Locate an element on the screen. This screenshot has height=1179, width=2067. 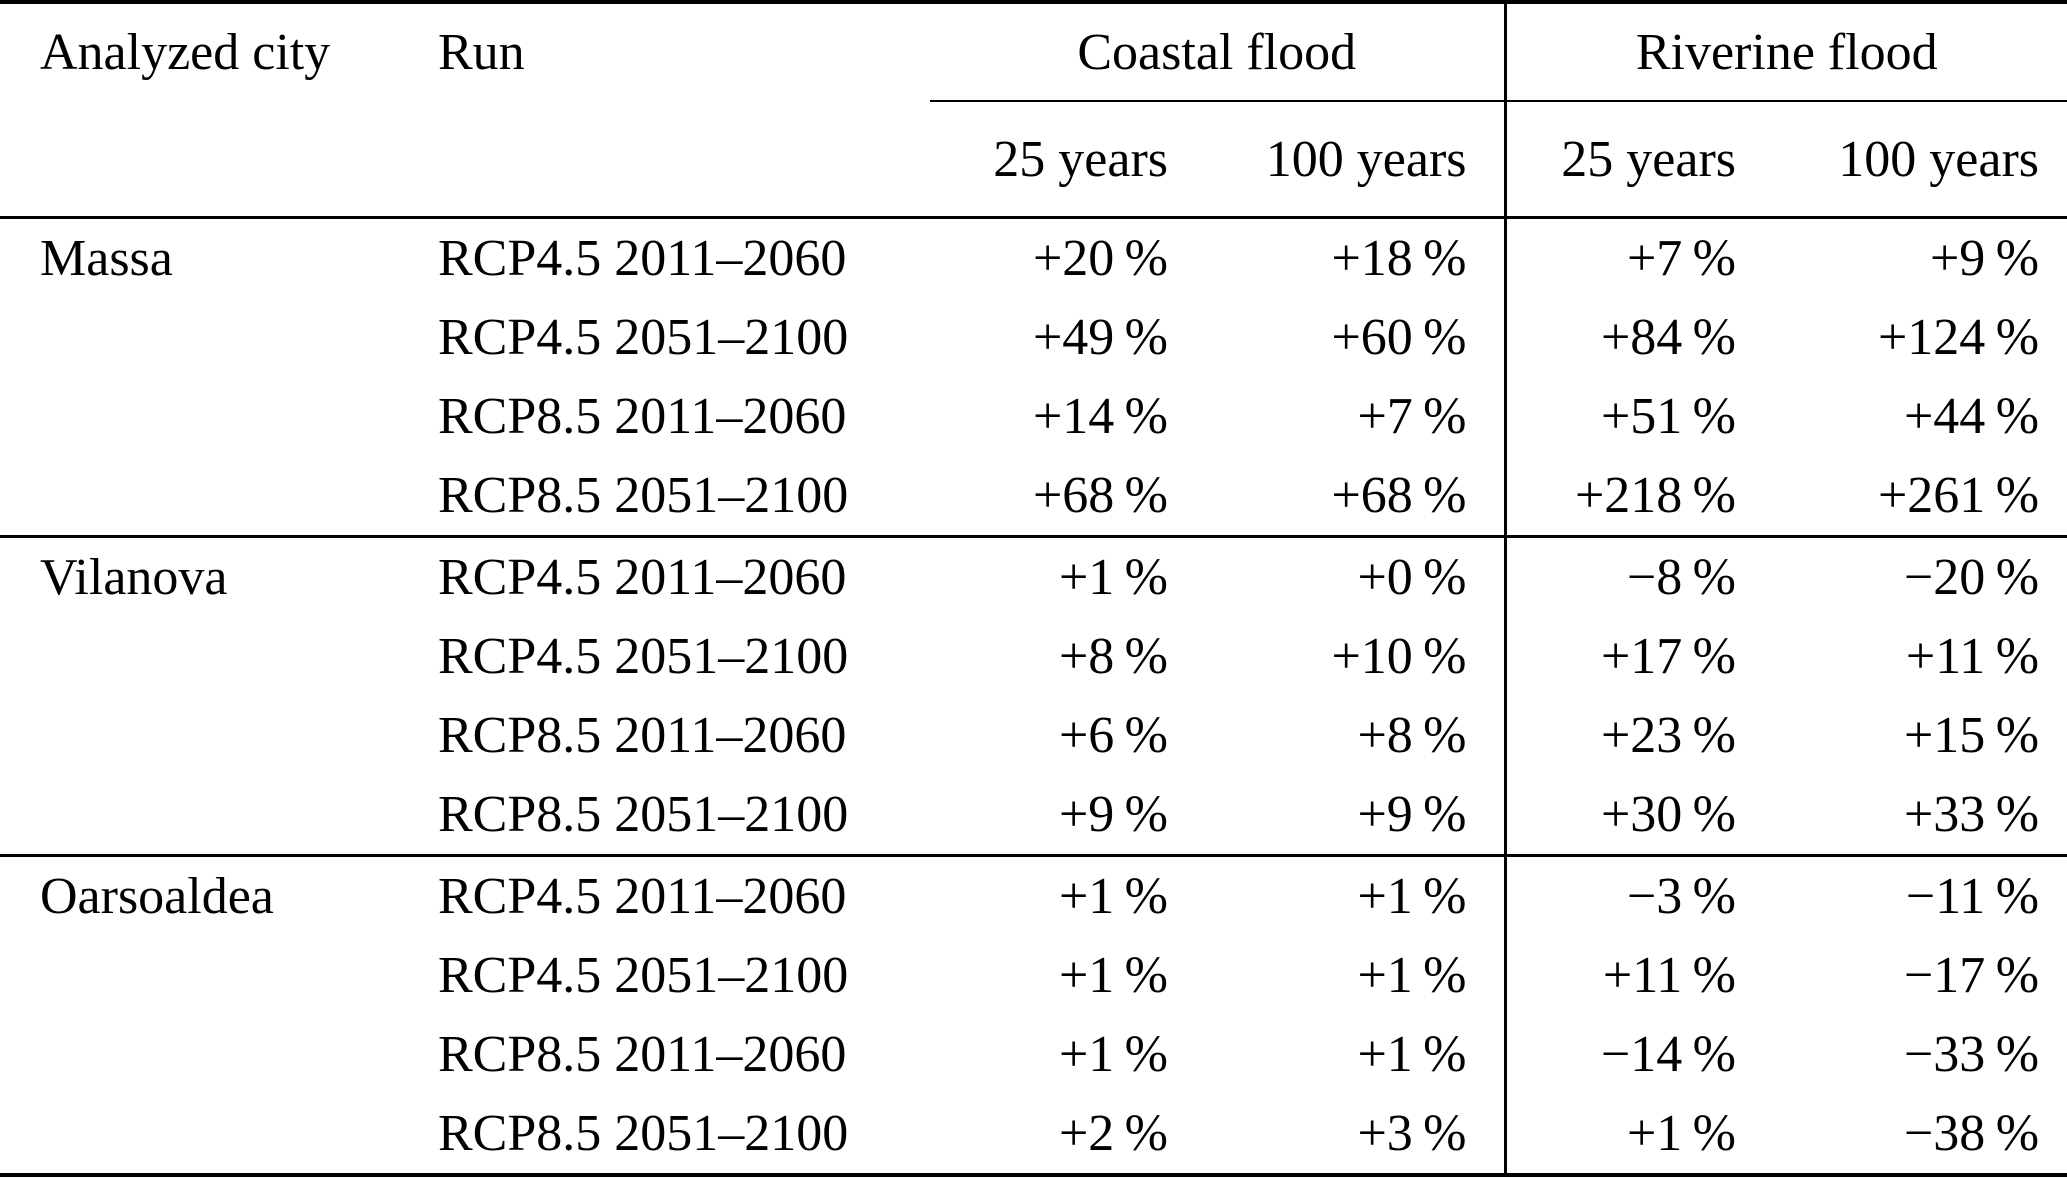
value-cell-coastal-100: +3 % is located at coordinates (1412, 1133).